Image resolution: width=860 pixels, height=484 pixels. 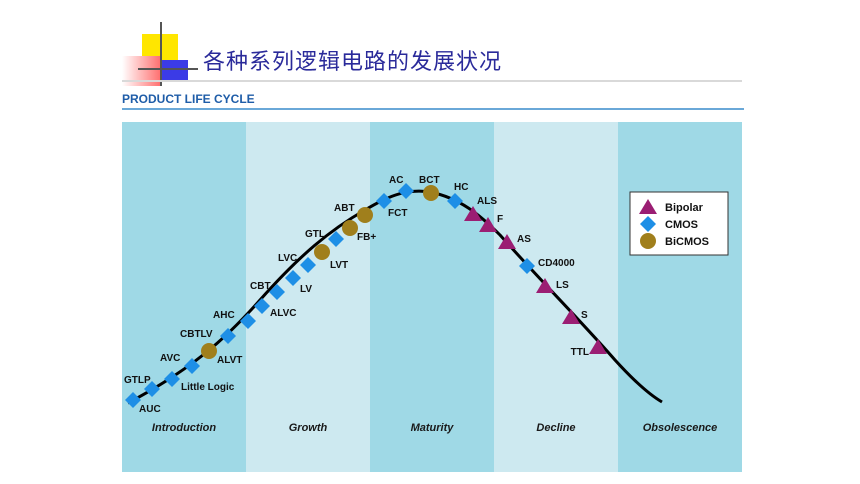 I want to click on marker-lv, so click(x=293, y=278).